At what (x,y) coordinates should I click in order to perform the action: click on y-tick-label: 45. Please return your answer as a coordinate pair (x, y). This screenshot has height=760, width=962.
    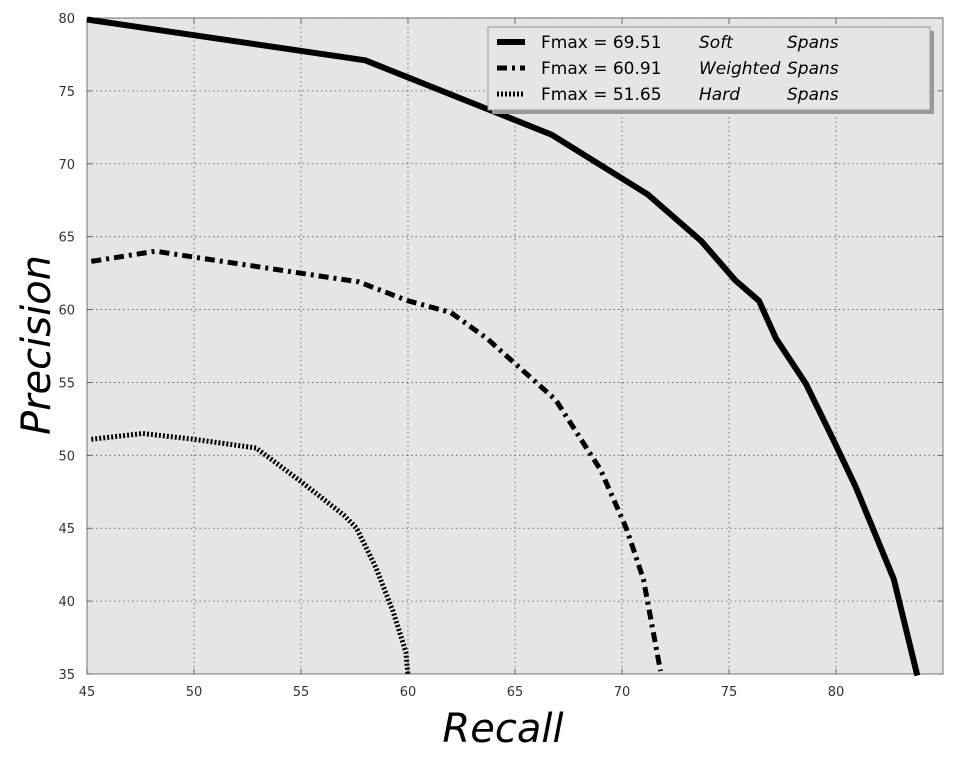
    Looking at the image, I should click on (66, 529).